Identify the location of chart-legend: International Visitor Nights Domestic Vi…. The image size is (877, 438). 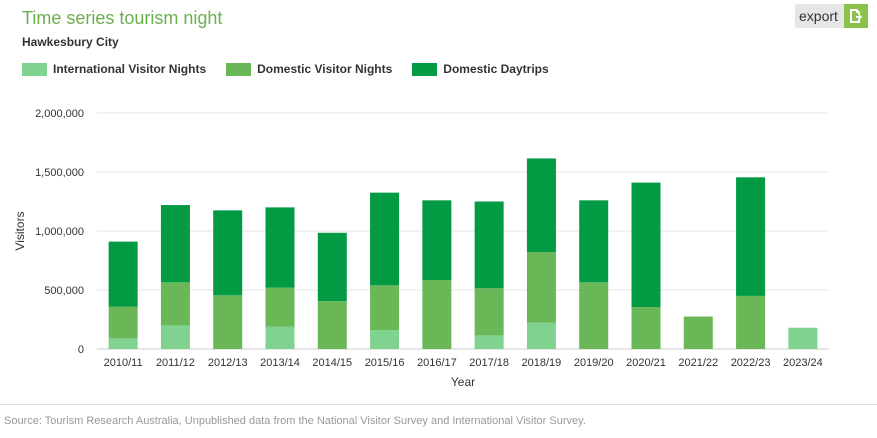
(295, 69).